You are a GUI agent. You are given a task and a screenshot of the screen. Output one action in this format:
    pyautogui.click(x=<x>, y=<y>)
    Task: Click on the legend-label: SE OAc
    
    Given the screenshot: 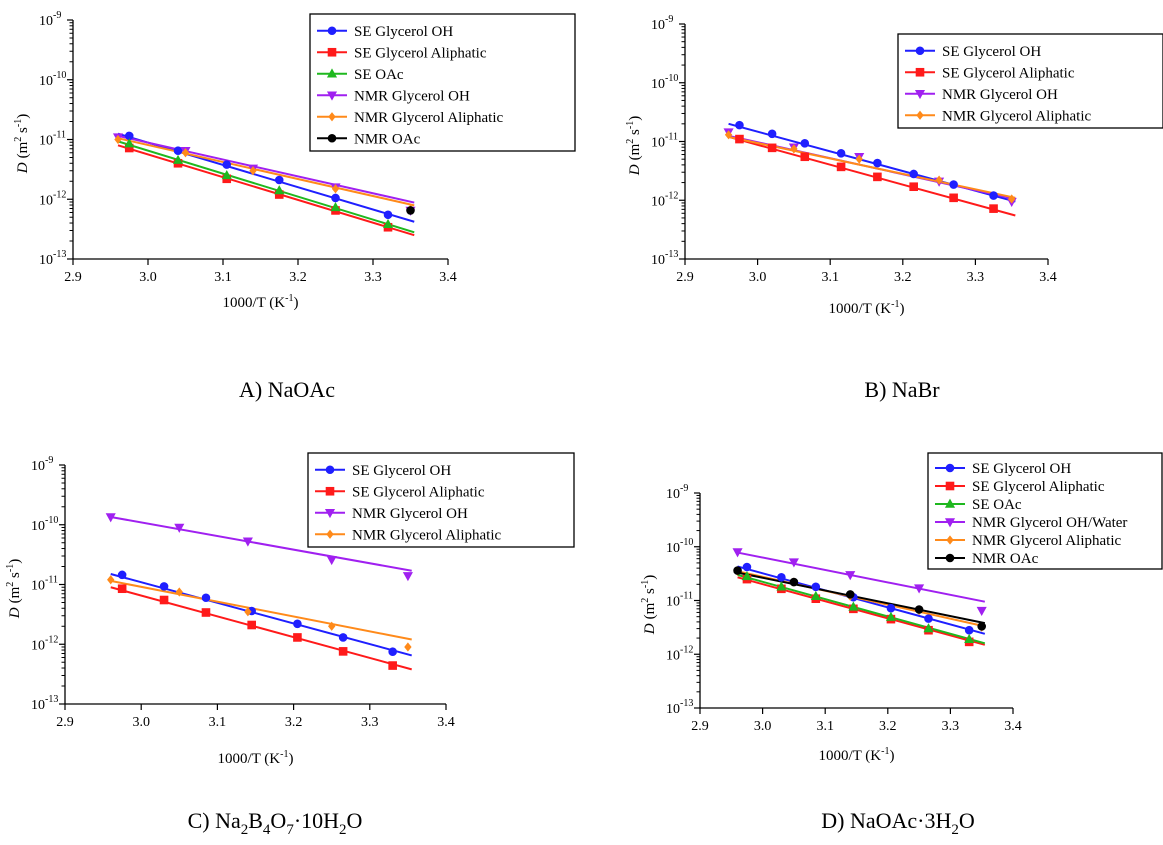 What is the action you would take?
    pyautogui.click(x=997, y=505)
    